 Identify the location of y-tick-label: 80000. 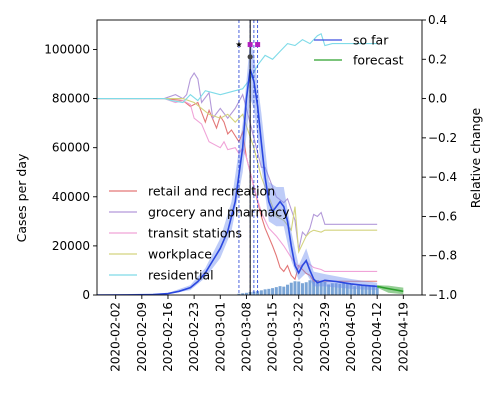
(71, 99).